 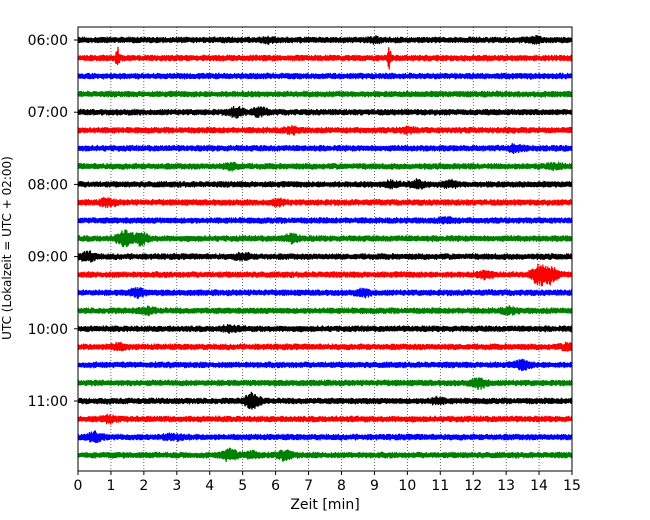 What do you see at coordinates (48, 185) in the screenshot?
I see `y-tick-label: 08:00` at bounding box center [48, 185].